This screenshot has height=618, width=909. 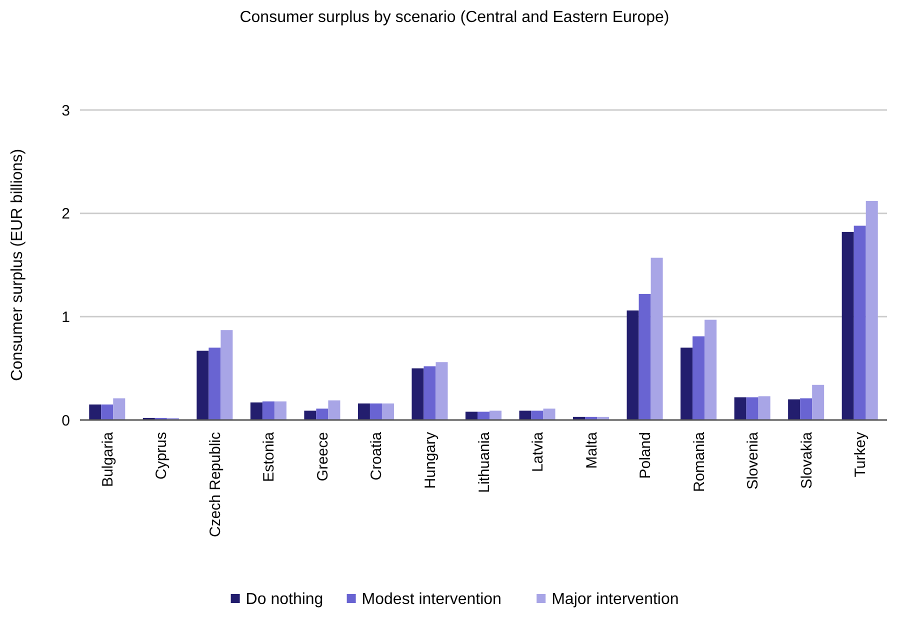 What do you see at coordinates (17, 265) in the screenshot?
I see `y-axis-title: Consumer surplus (EUR billions)` at bounding box center [17, 265].